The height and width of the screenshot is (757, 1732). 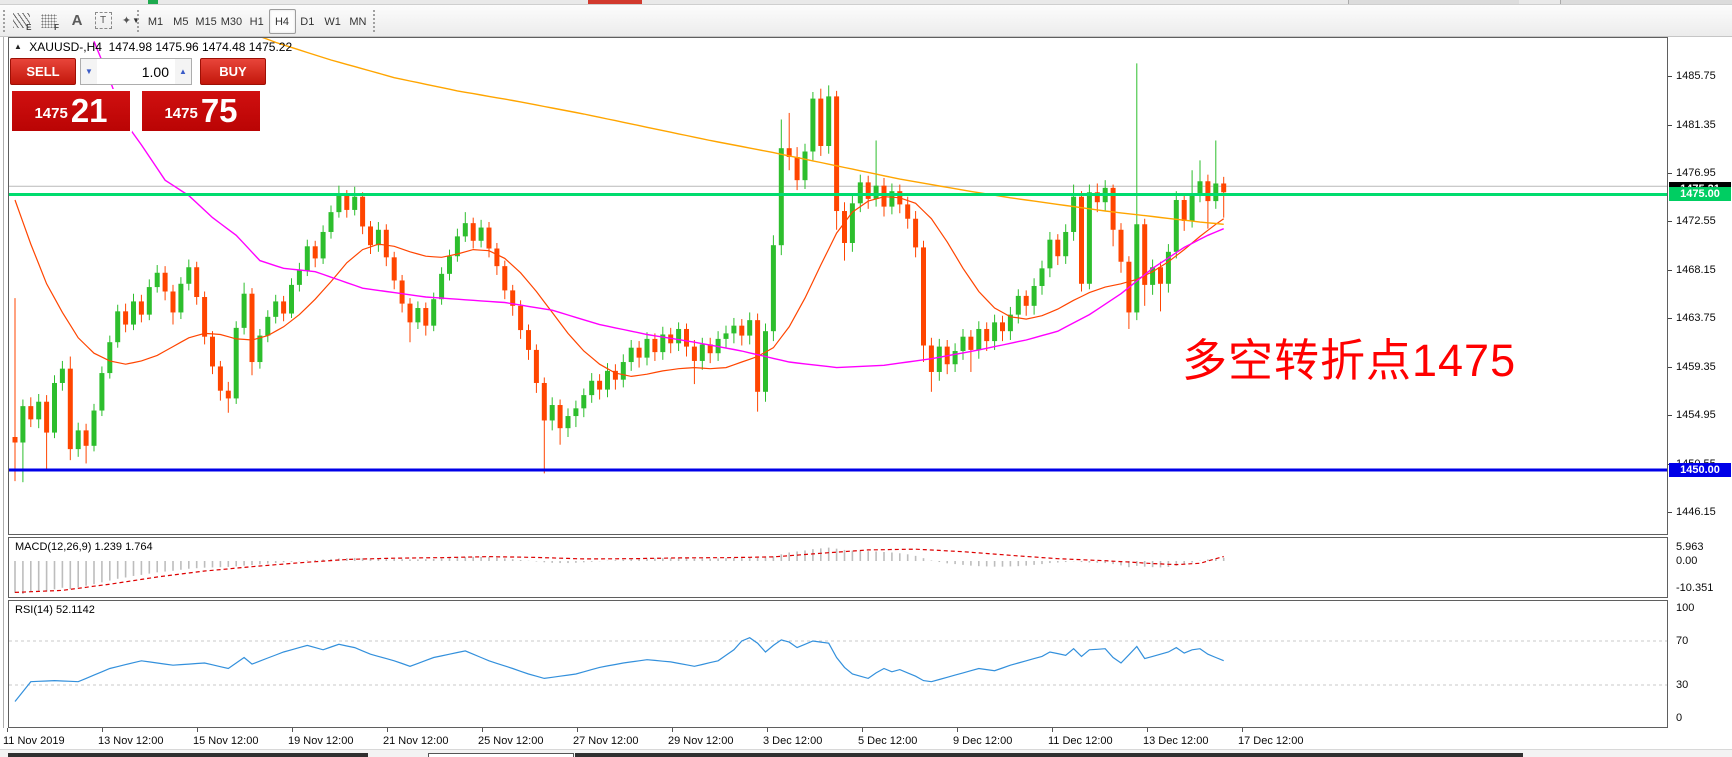 I want to click on time-axis-label: 11 Dec 12:00, so click(x=1080, y=741).